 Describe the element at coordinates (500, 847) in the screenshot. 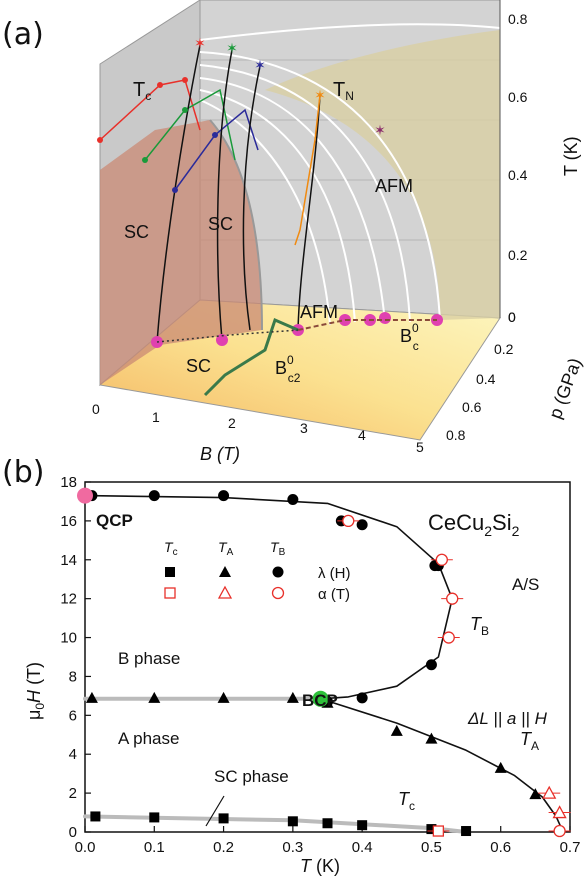

I see `x-tick-label: 0.6` at that location.